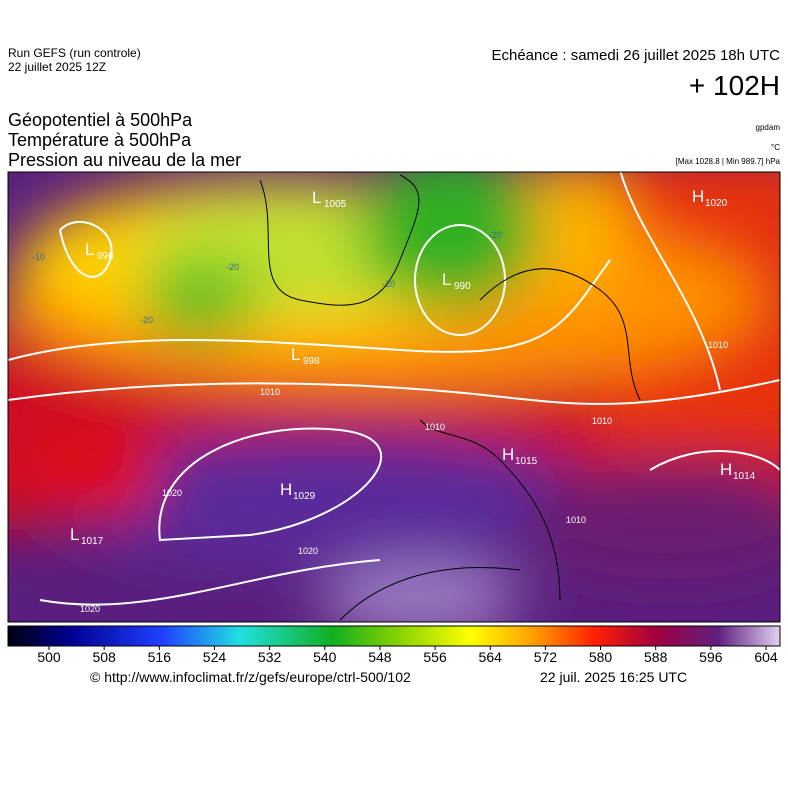  Describe the element at coordinates (728, 161) in the screenshot. I see `pressure-stats: [Max 1028.8 | Min 989.7] hPa` at that location.